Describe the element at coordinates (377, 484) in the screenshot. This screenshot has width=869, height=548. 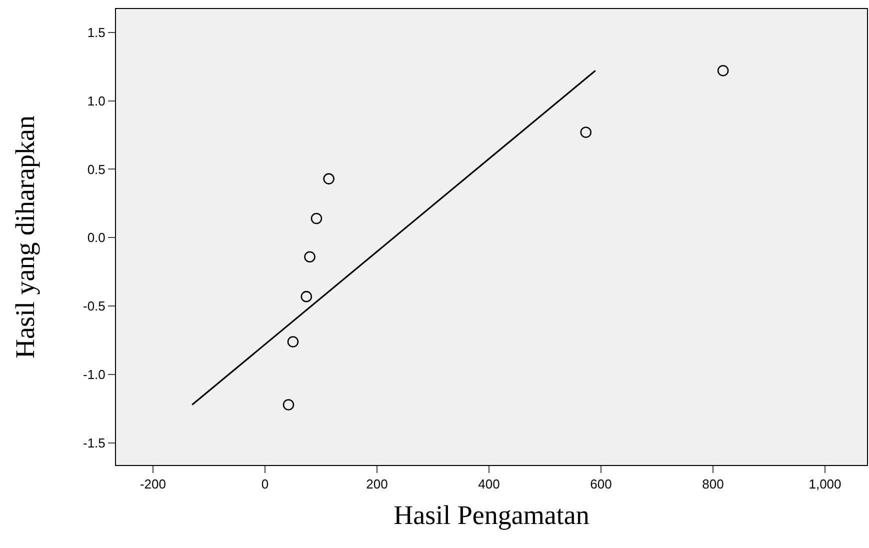
I see `x-tick-label: 200` at that location.